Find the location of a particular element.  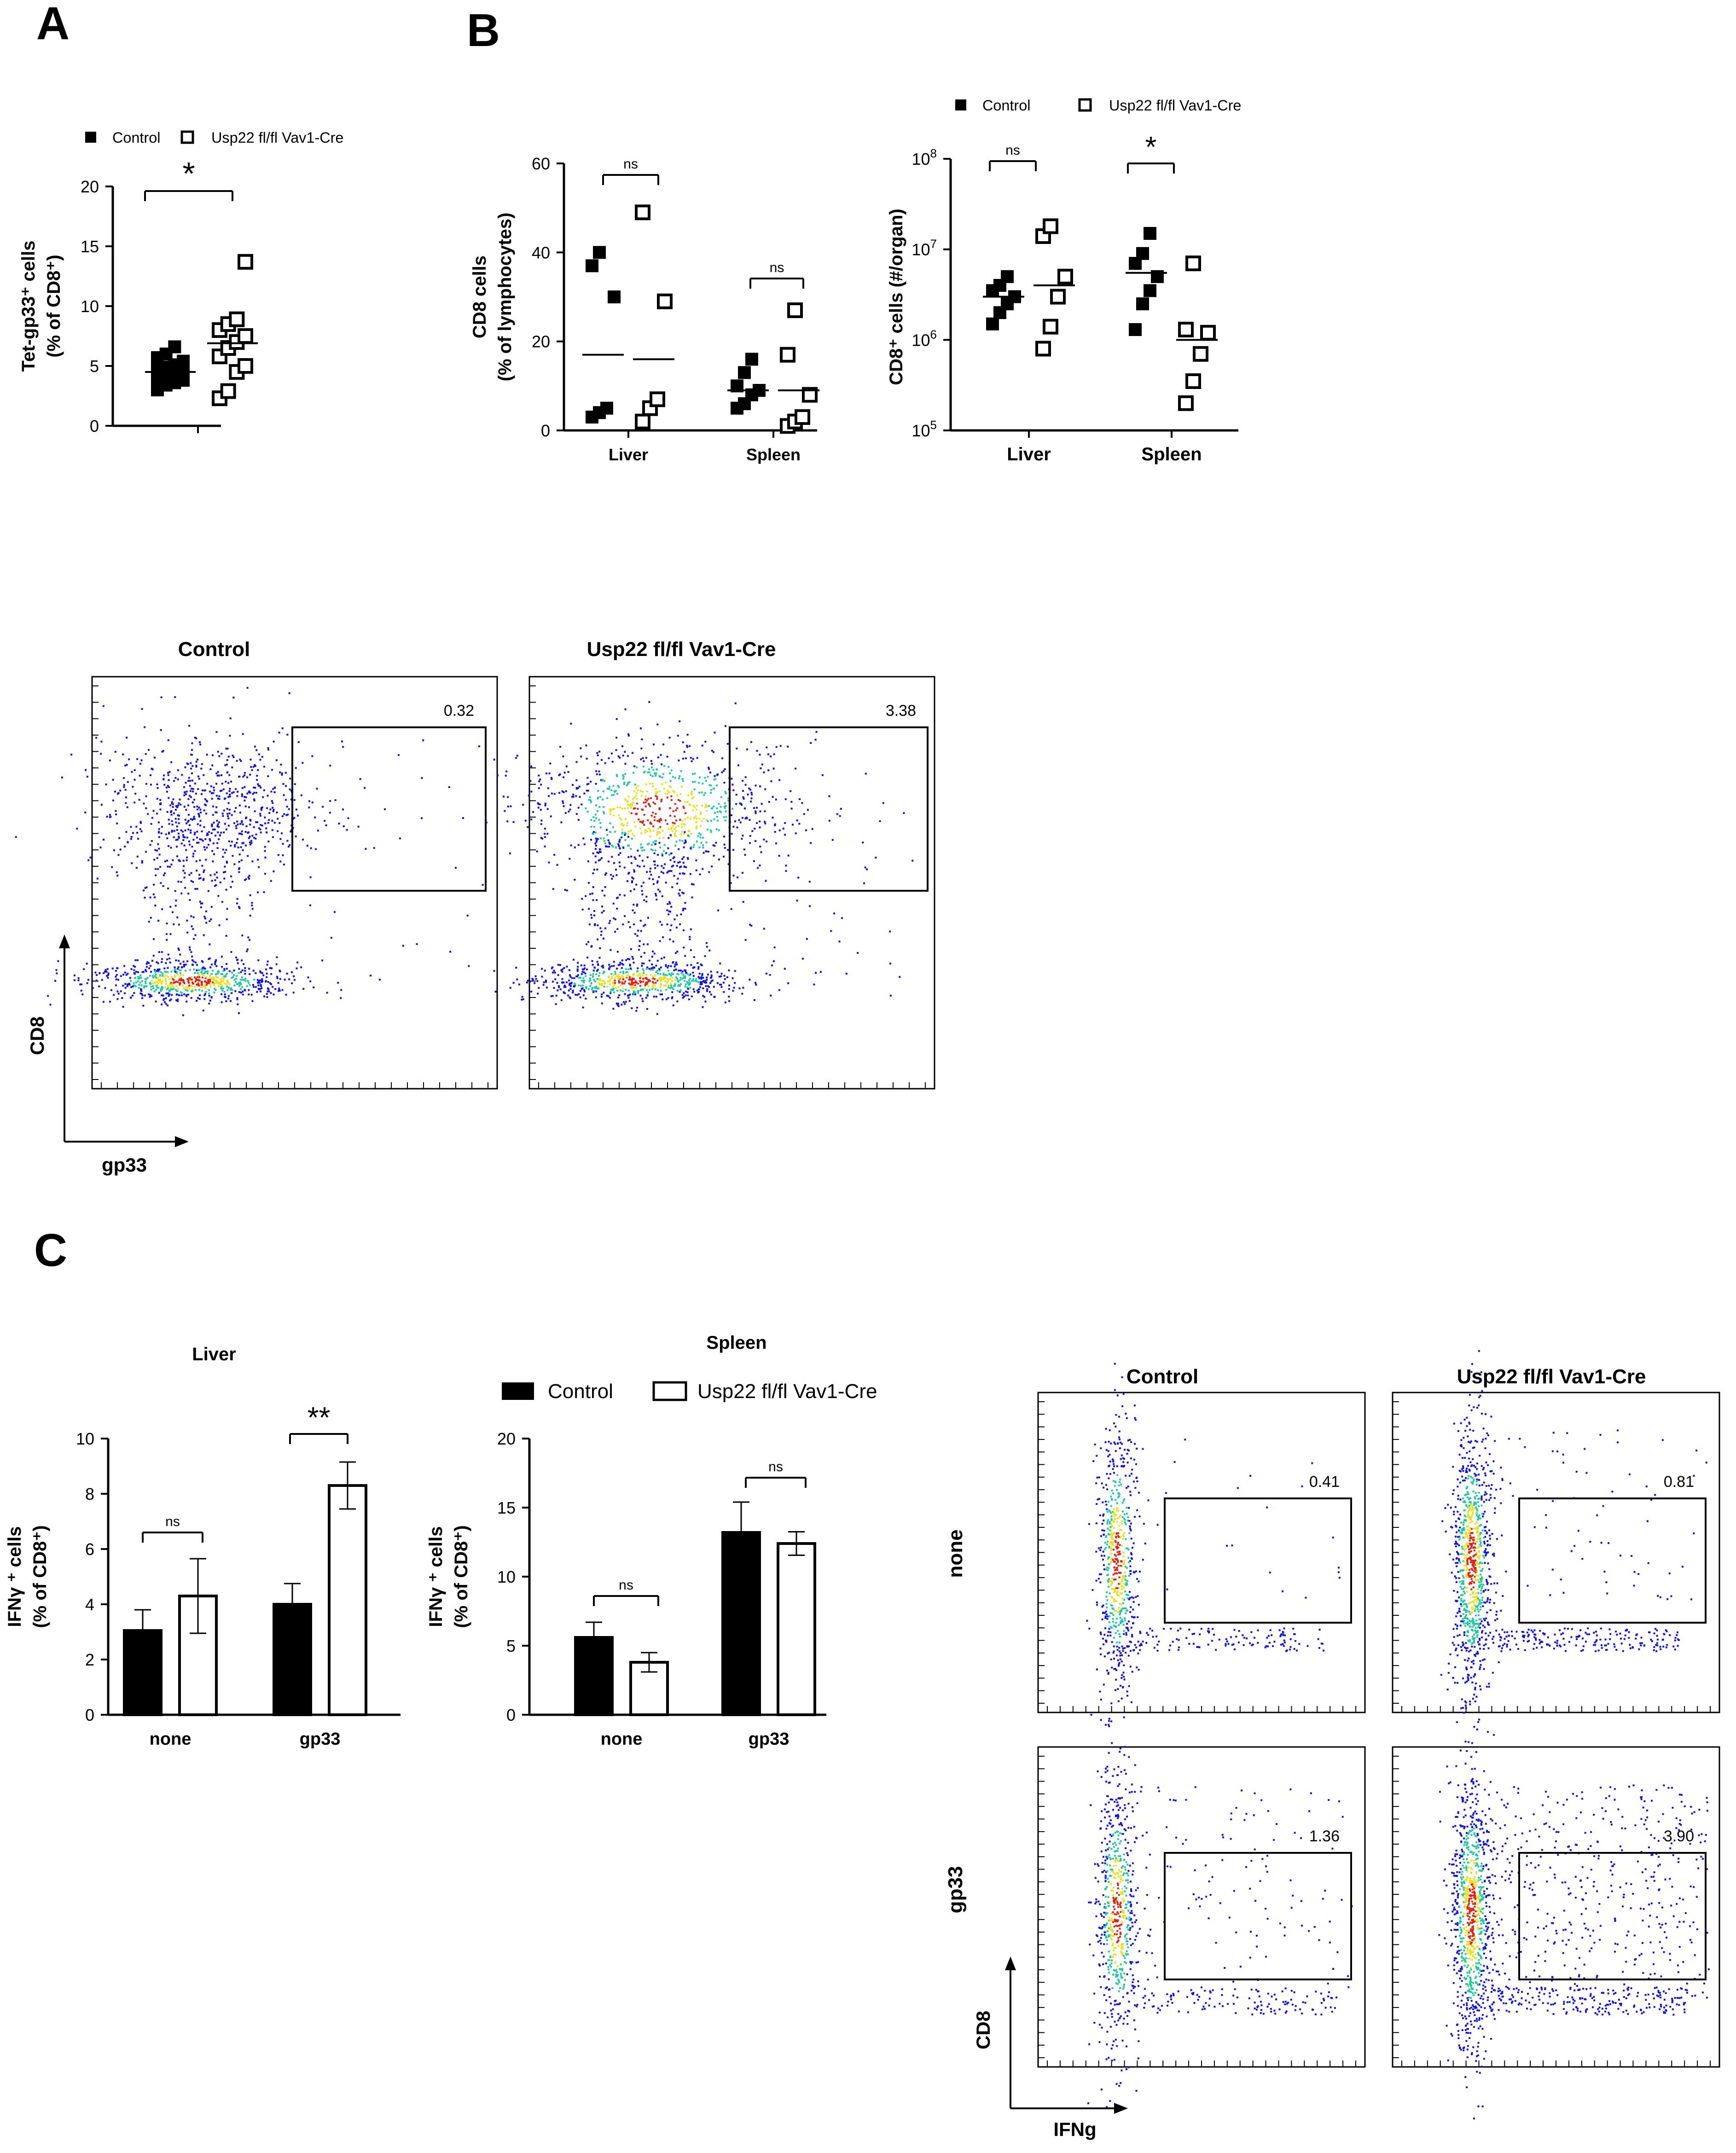

y-tick-label: 60 is located at coordinates (541, 164).